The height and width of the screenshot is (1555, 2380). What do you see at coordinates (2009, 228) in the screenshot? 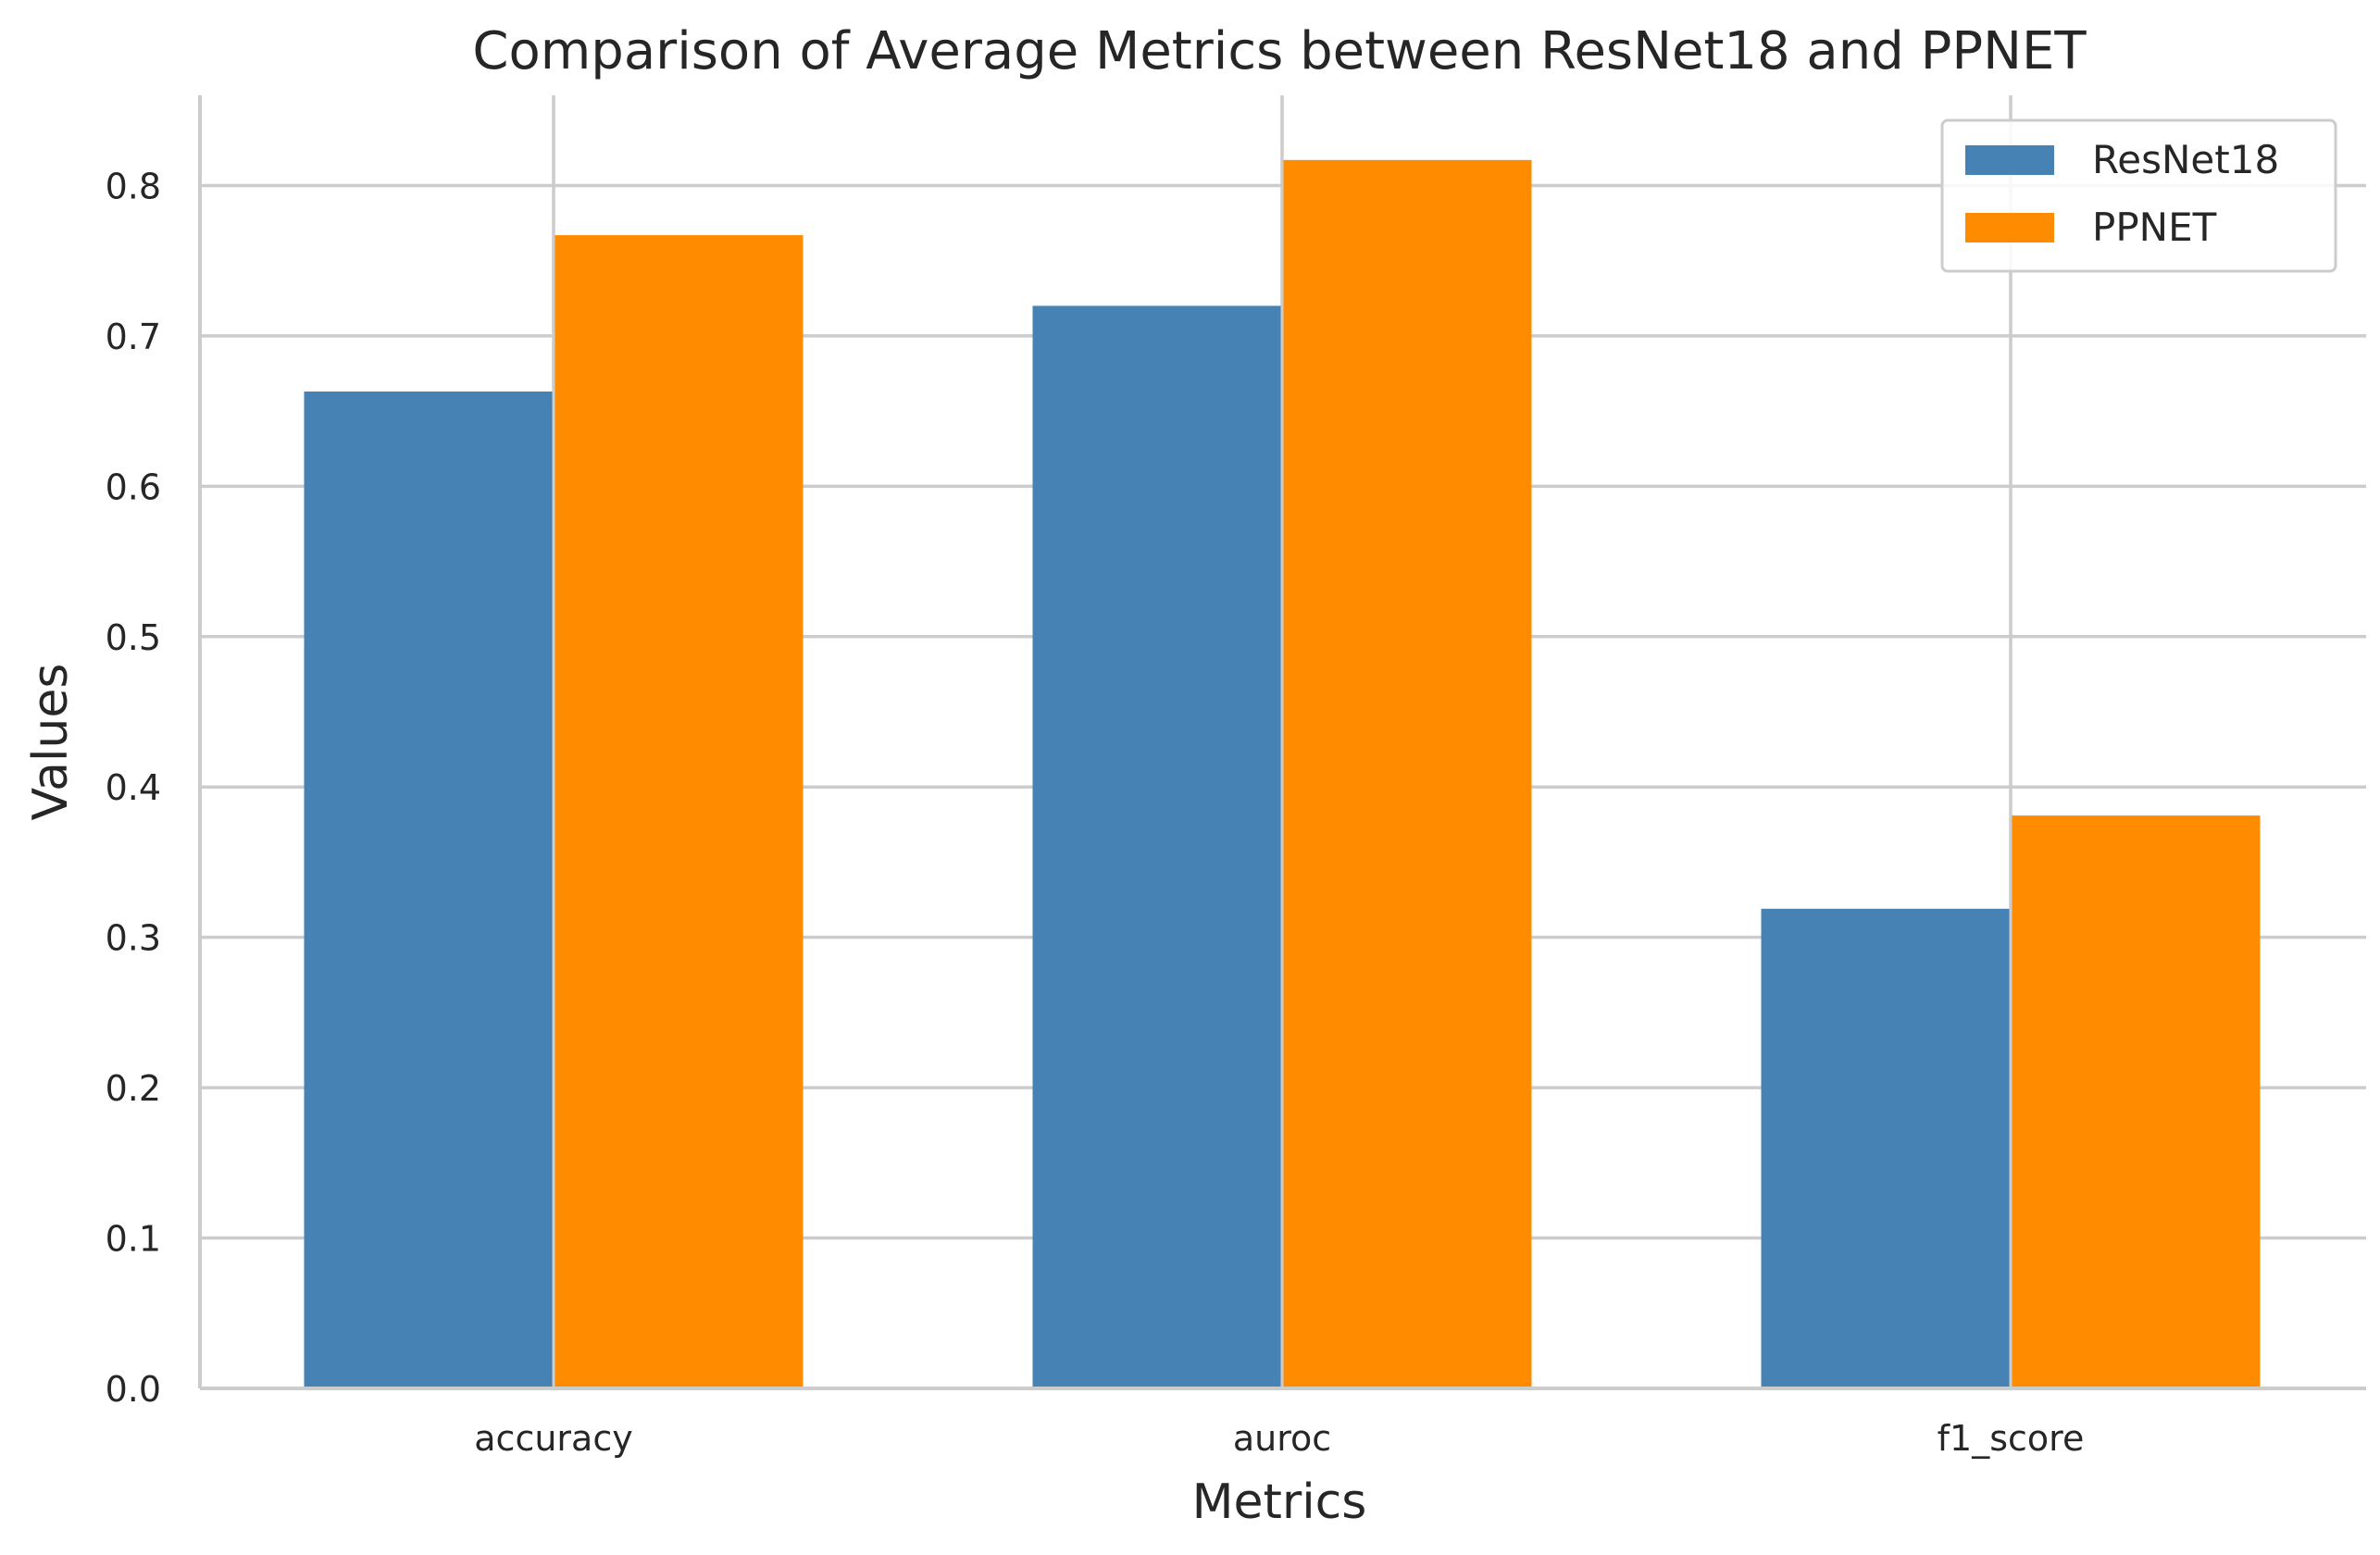
I see `legend-swatch-PPNET` at bounding box center [2009, 228].